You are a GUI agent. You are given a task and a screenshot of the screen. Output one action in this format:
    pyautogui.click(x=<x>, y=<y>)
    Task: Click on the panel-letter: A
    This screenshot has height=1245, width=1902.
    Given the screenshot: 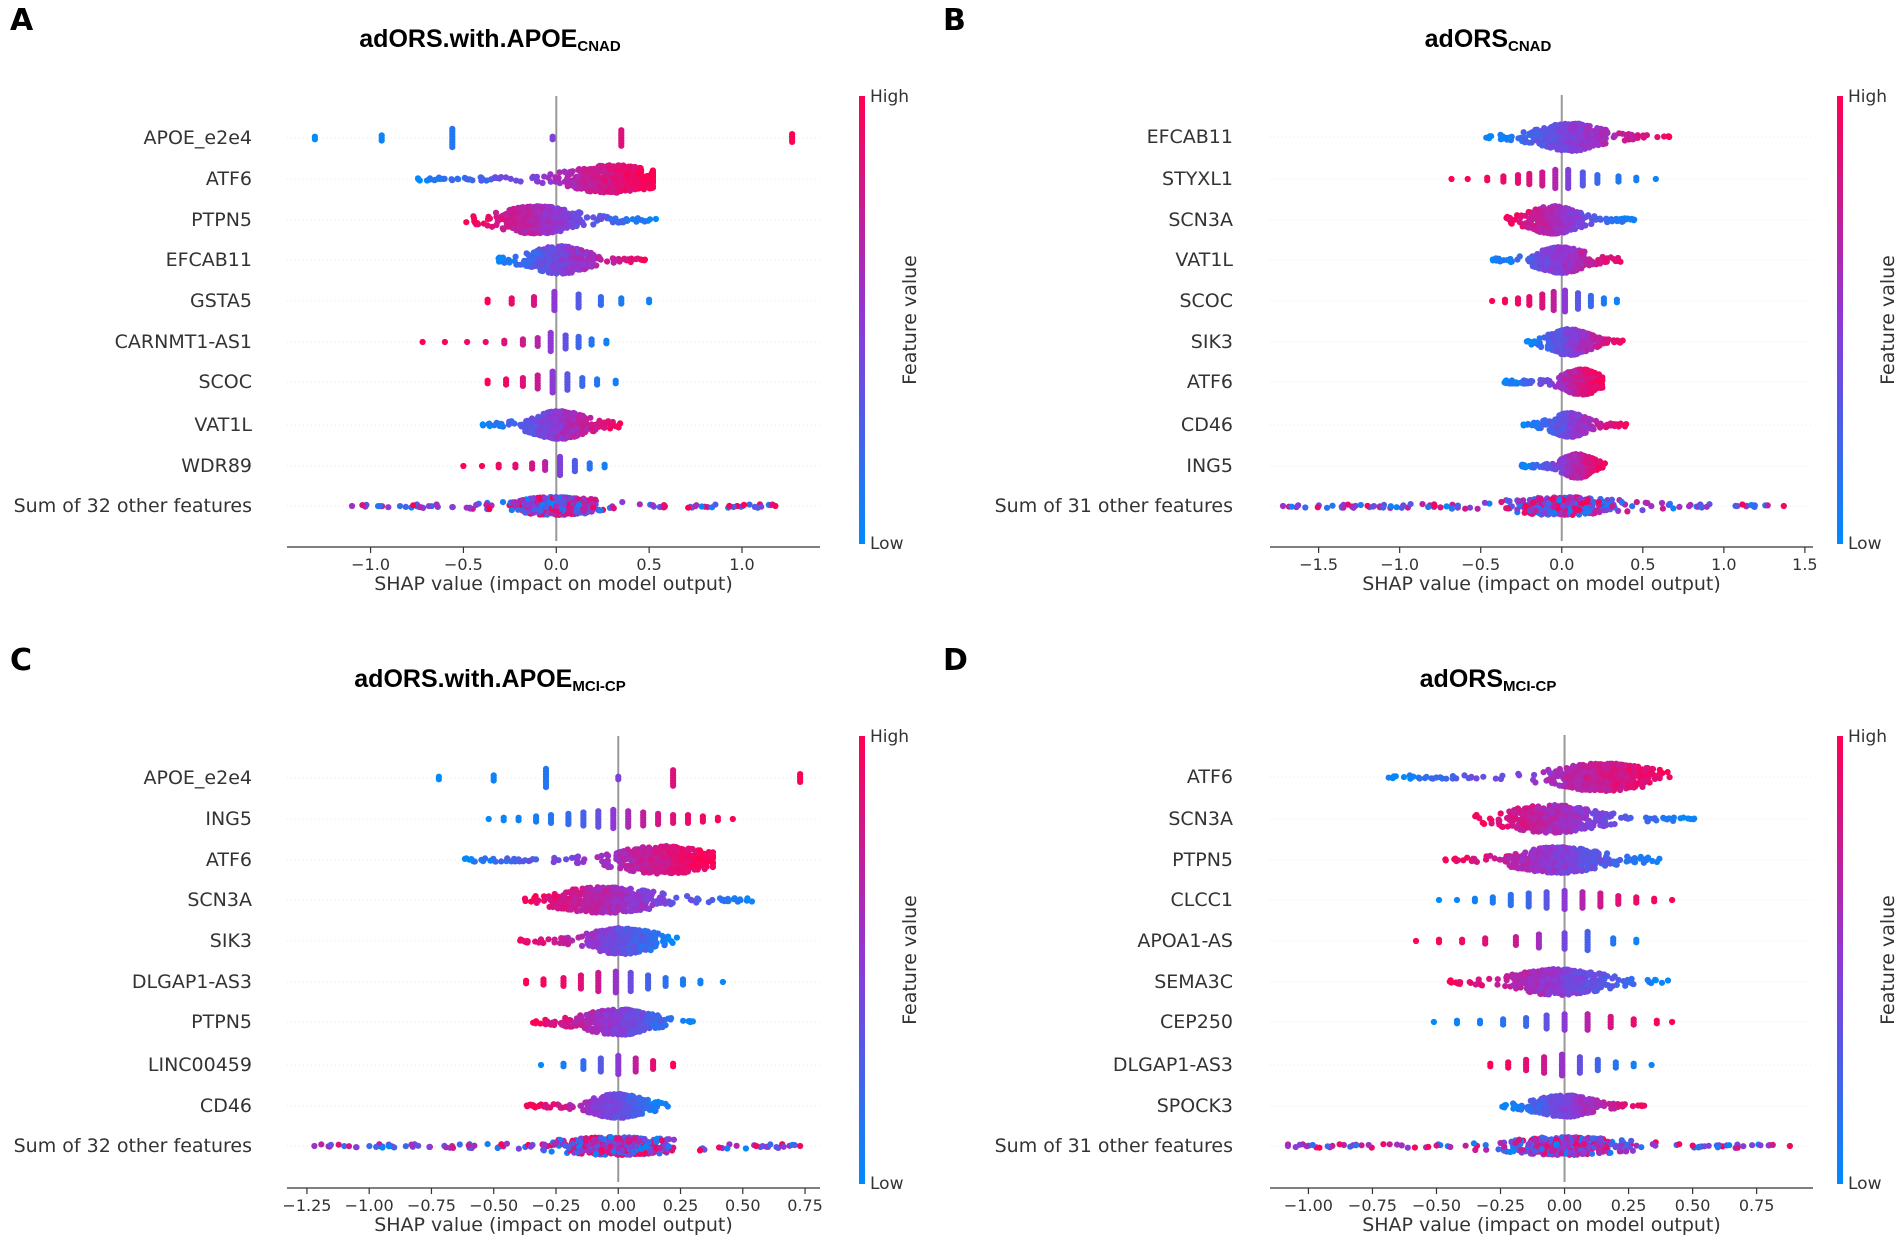 What is the action you would take?
    pyautogui.click(x=22, y=20)
    